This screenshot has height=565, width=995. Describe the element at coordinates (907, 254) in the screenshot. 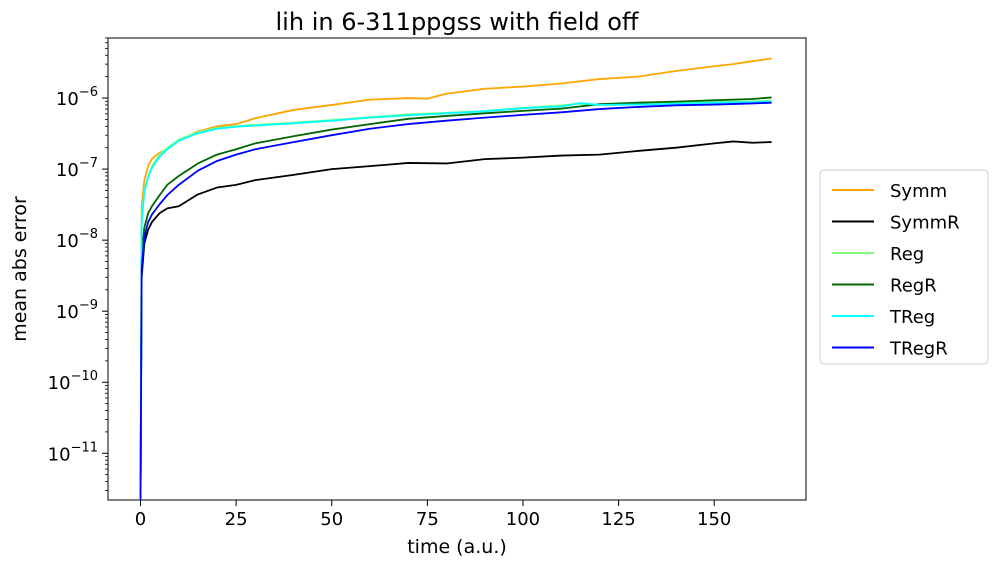

I see `legend-label: Reg` at that location.